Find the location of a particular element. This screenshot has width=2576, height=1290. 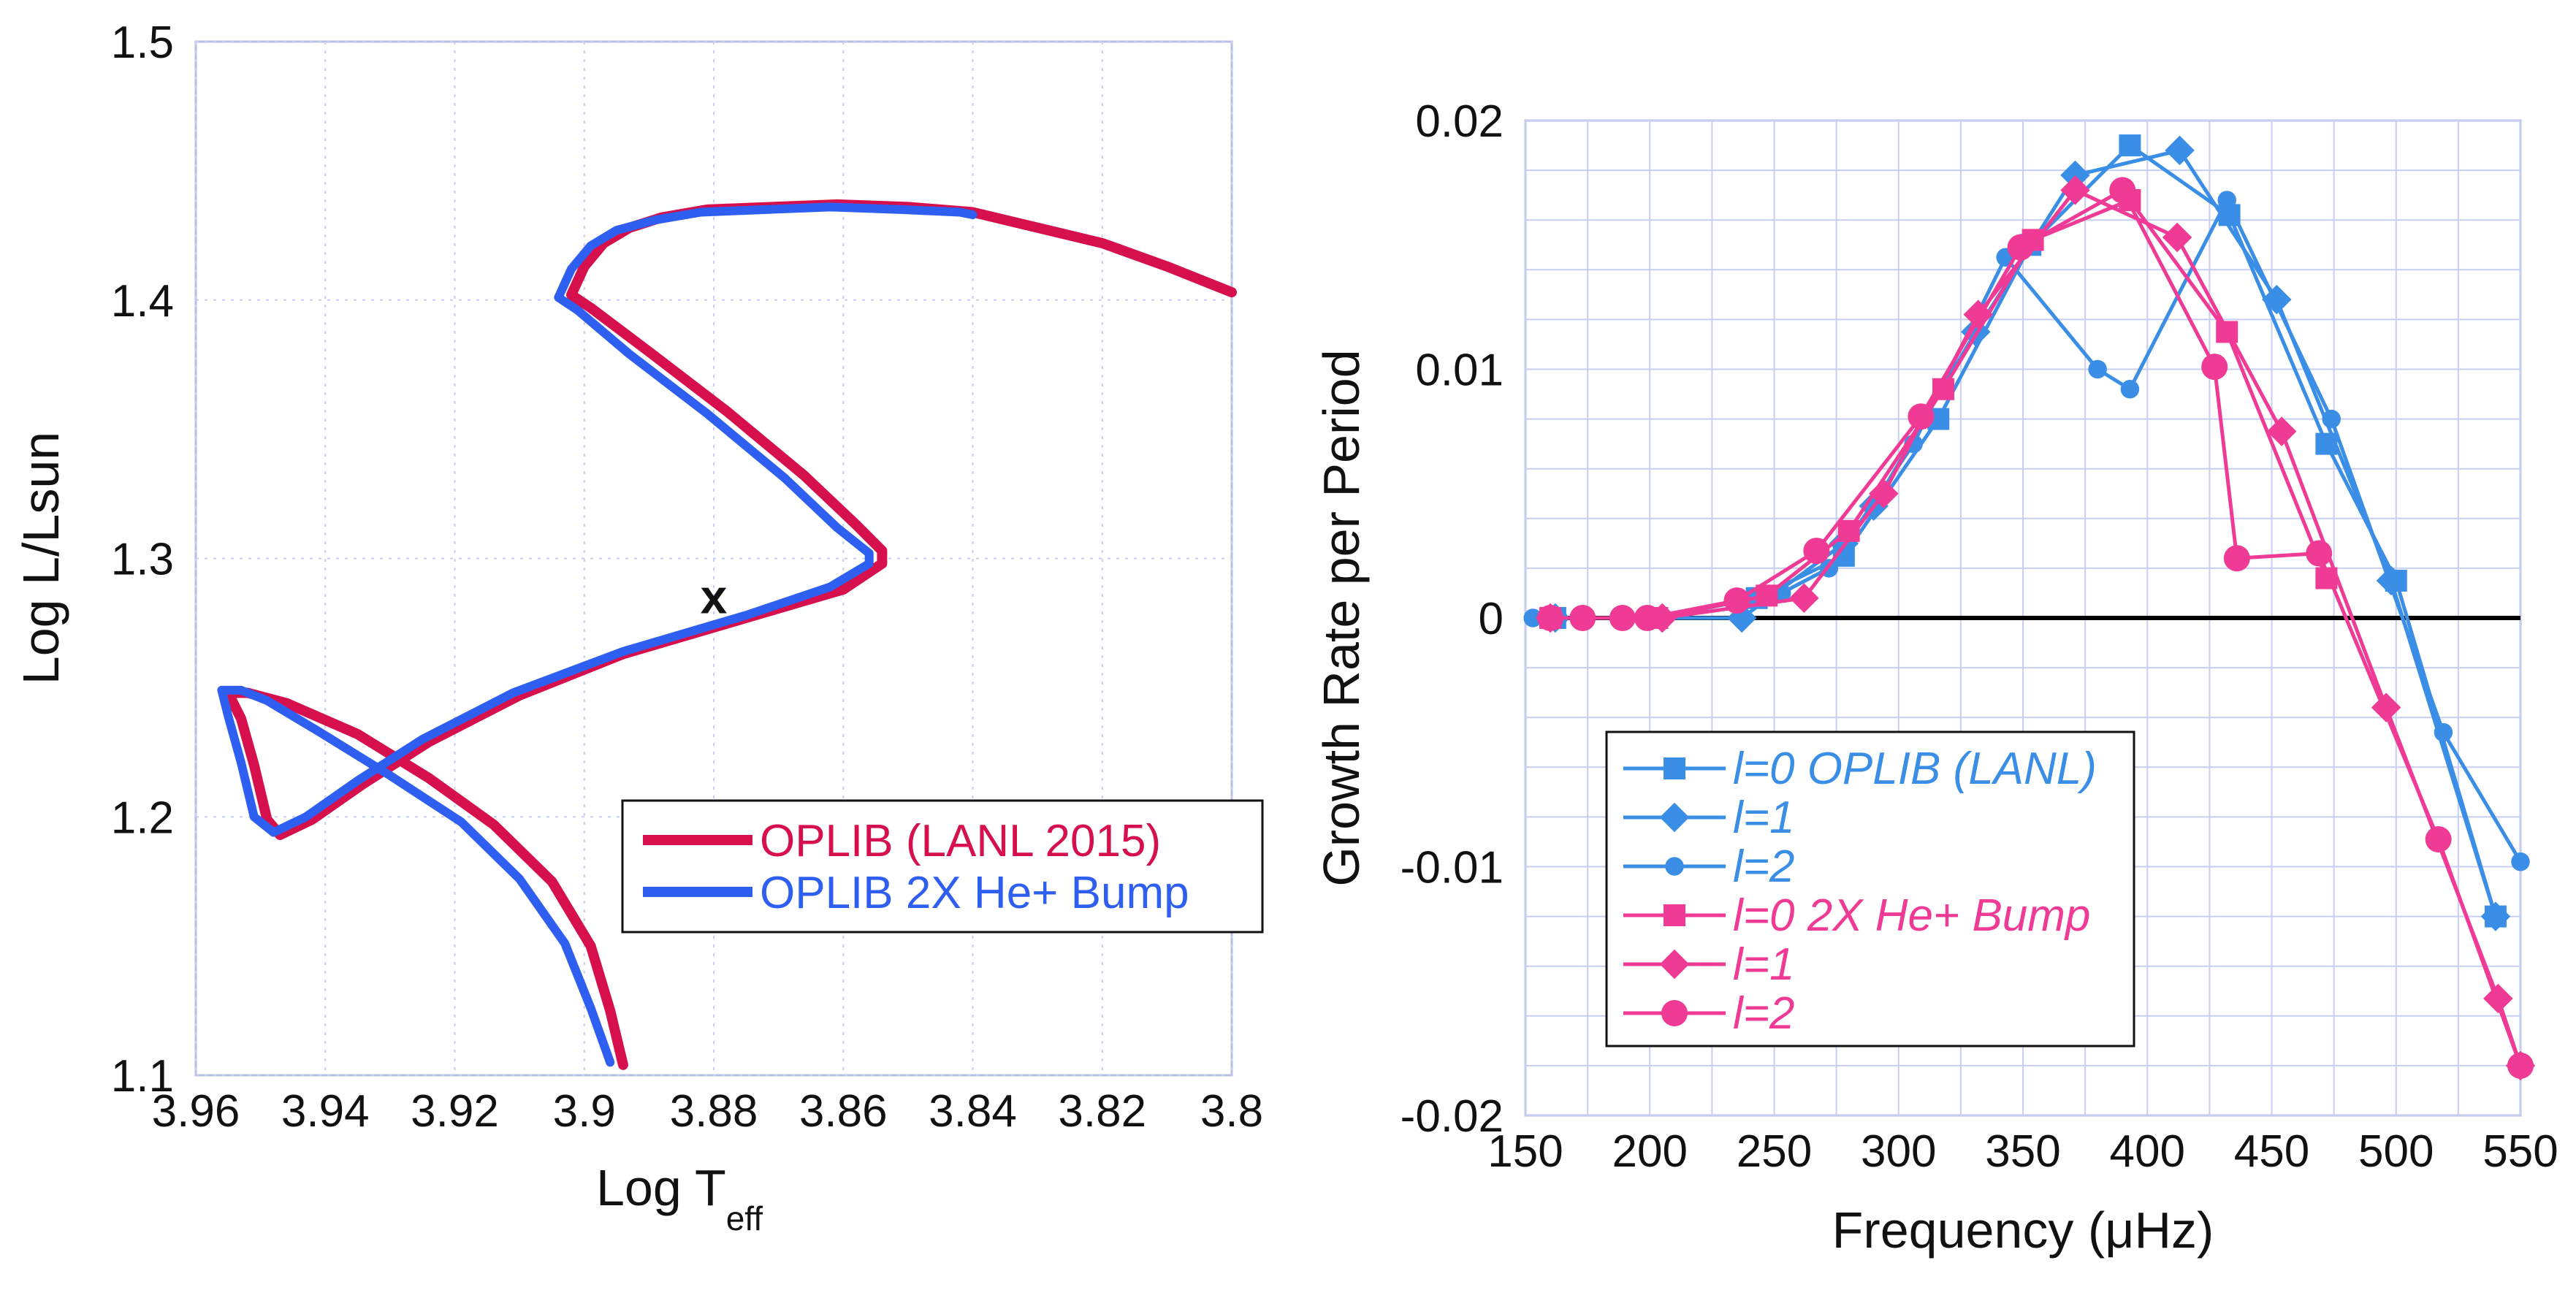

hr-ytick-label: 1.4 is located at coordinates (142, 301).